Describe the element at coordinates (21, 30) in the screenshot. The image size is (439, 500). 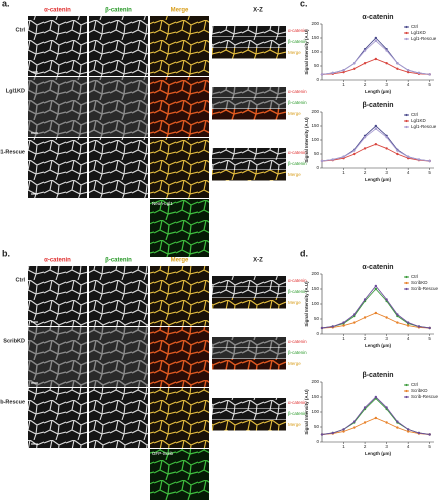
I see `row-label: Ctrl` at that location.